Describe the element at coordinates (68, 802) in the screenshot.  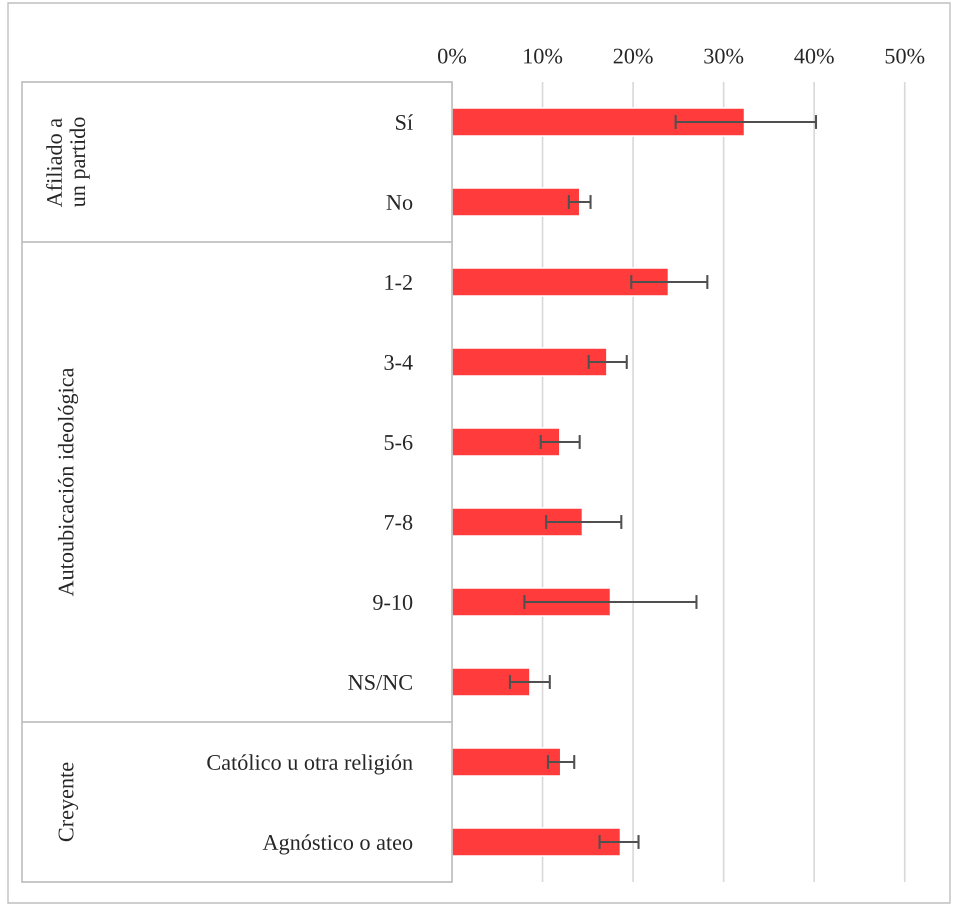
I see `text: Creyente` at that location.